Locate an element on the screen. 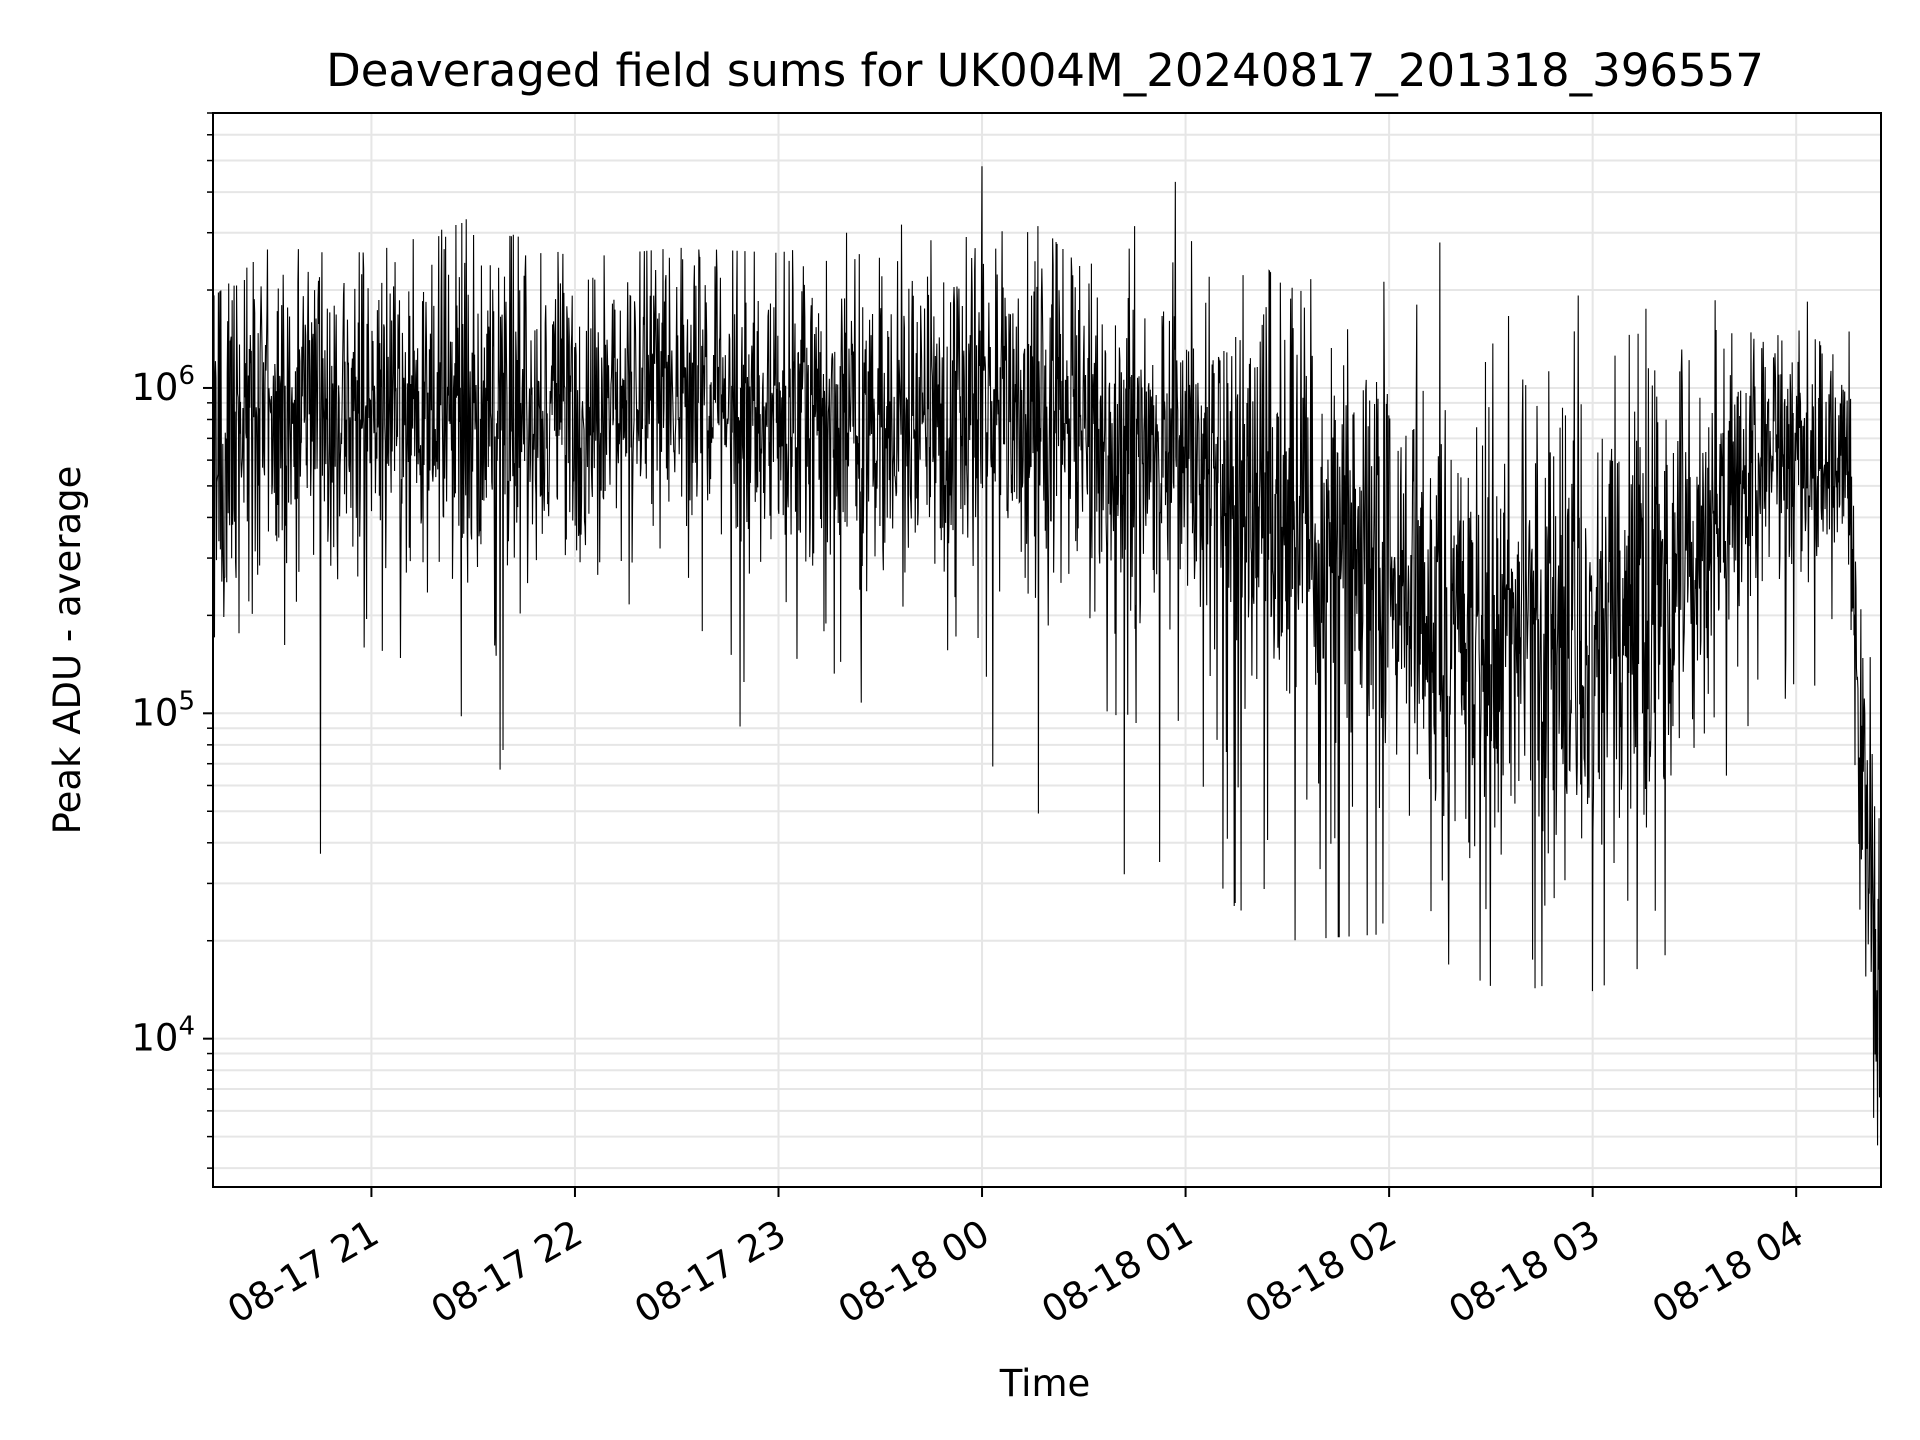 The height and width of the screenshot is (1440, 1920). y-axis: 104 105 106 is located at coordinates (172, 640).